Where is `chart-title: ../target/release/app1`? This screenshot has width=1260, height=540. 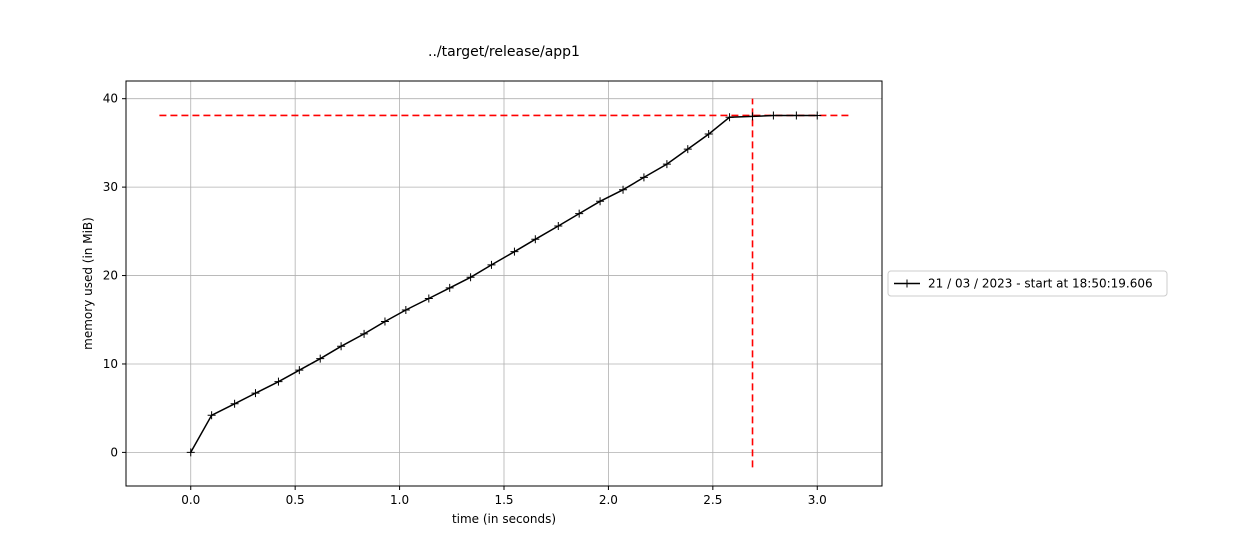 chart-title: ../target/release/app1 is located at coordinates (504, 52).